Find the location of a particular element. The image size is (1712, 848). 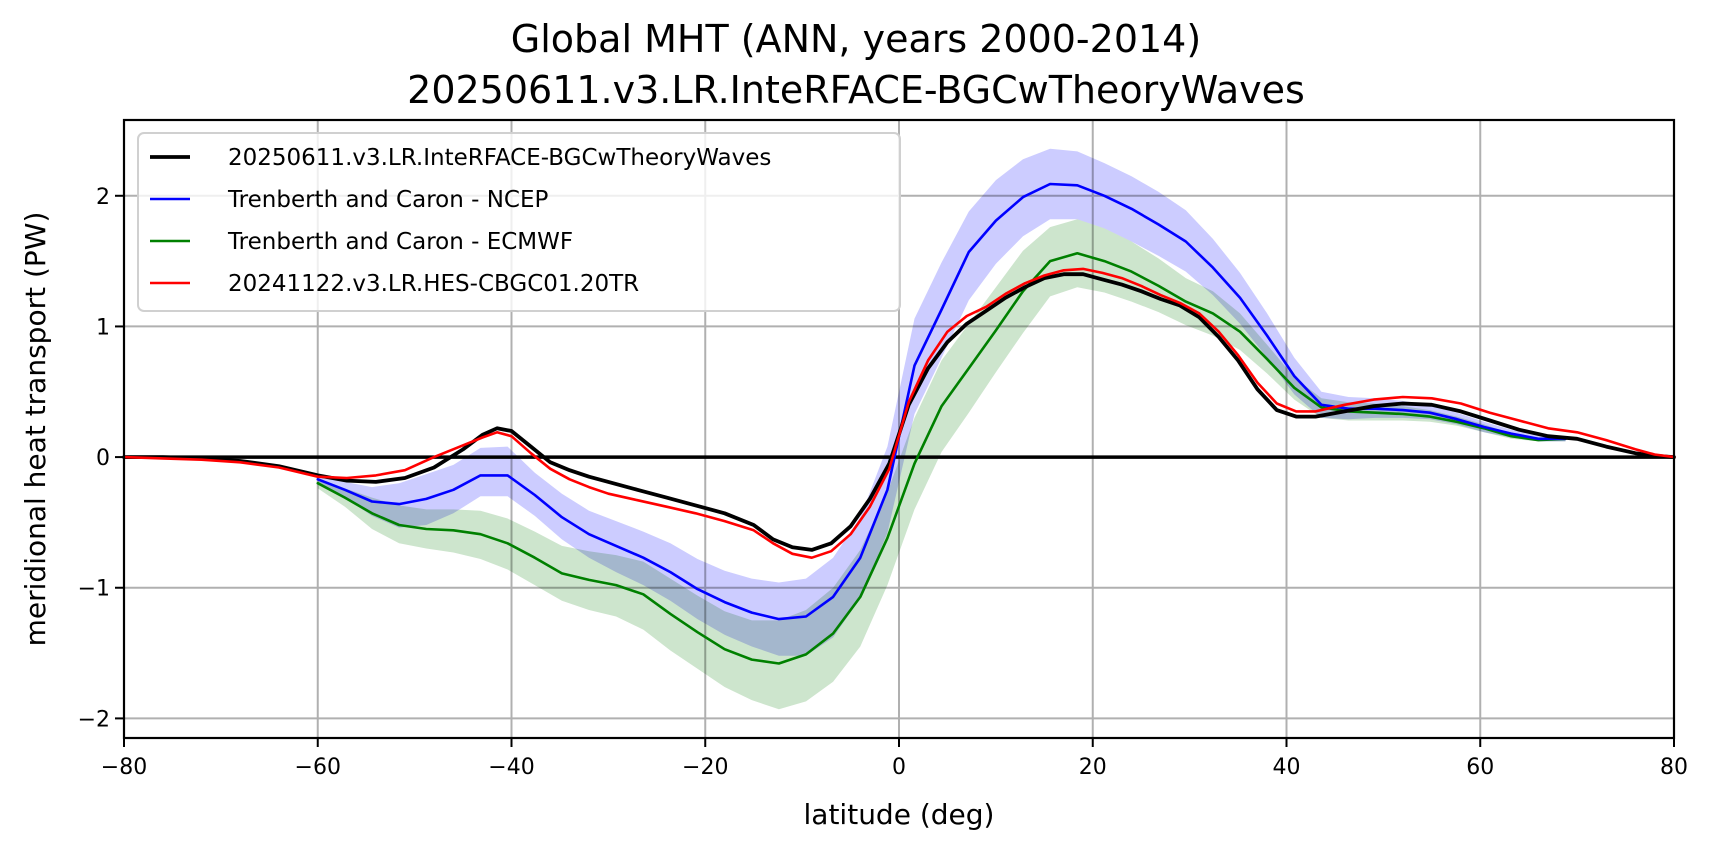

x-tick-label: −40 is located at coordinates (511, 767).